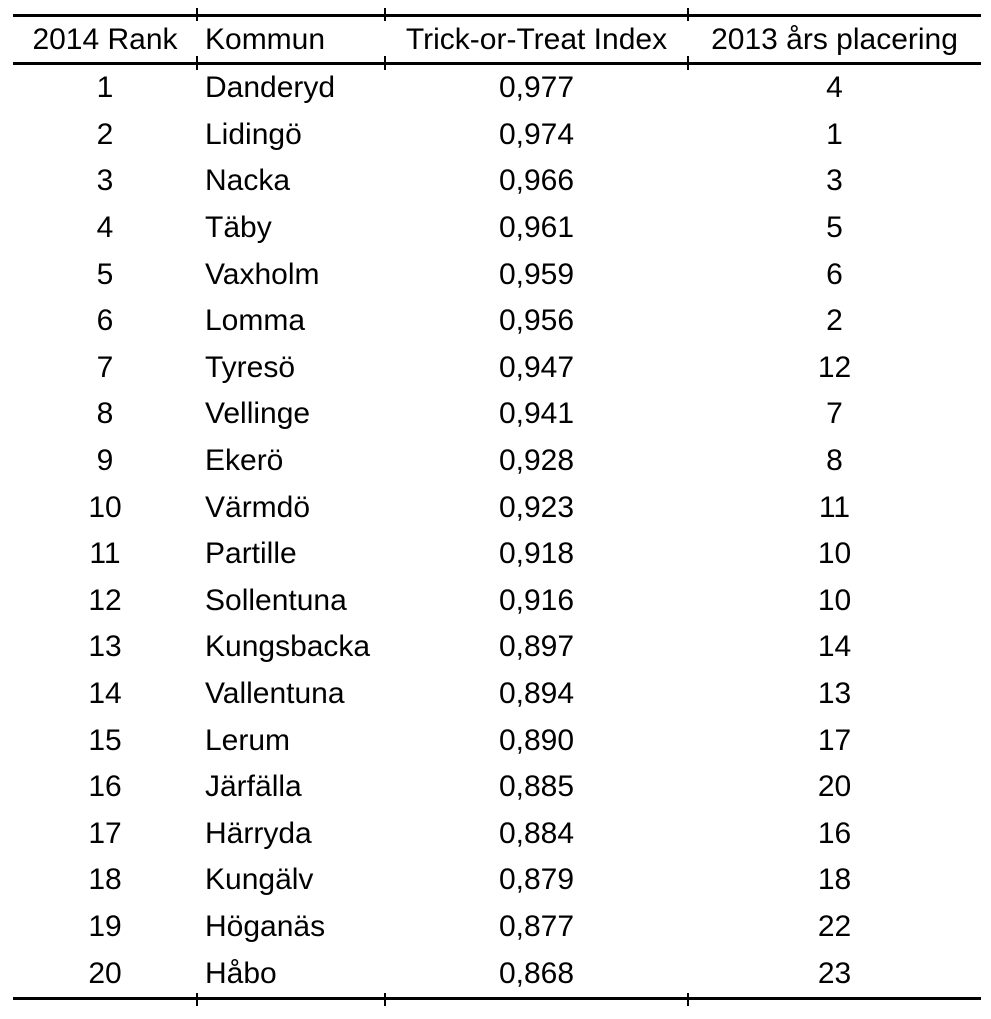 The height and width of the screenshot is (1019, 991). Describe the element at coordinates (497, 601) in the screenshot. I see `table-row: 12 Sollentuna 0,916 10` at that location.